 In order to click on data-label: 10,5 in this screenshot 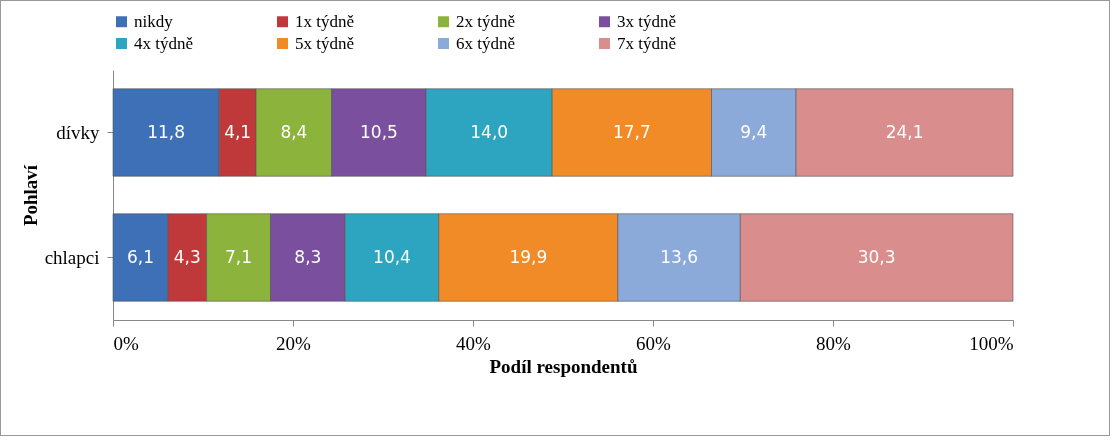, I will do `click(379, 131)`.